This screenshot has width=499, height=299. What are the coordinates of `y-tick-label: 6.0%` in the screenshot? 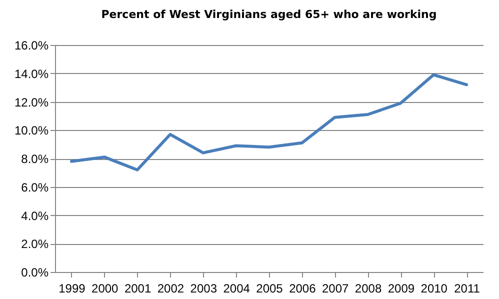 It's located at (35, 187).